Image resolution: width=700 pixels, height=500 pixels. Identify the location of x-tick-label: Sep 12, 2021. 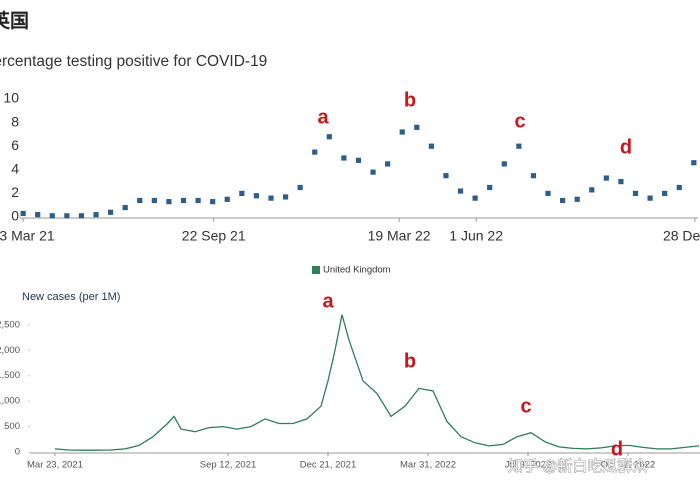
(228, 465).